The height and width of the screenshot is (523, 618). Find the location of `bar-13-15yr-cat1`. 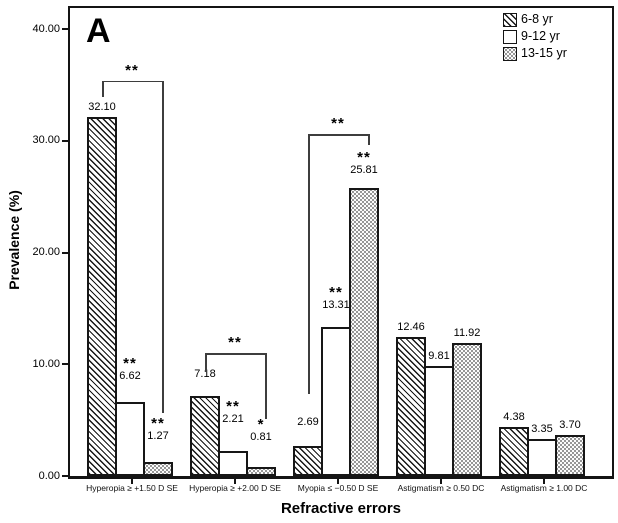

bar-13-15yr-cat1 is located at coordinates (261, 471).